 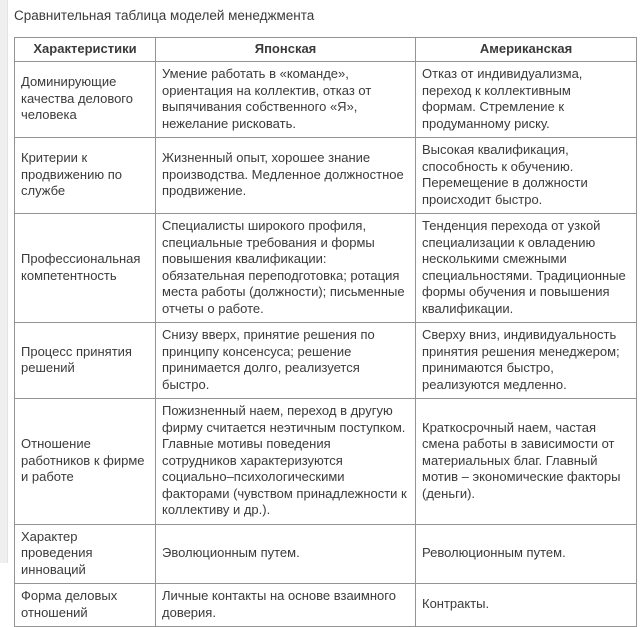 I want to click on cell-characteristic: Критерии к продвижению по службе, so click(x=85, y=176).